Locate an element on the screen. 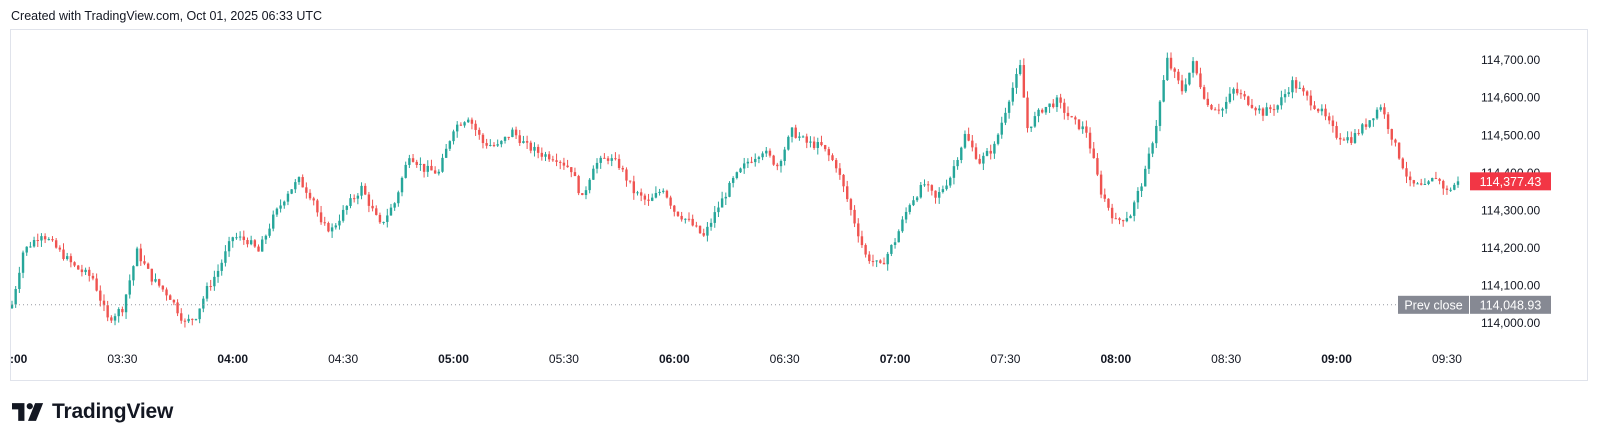 The image size is (1600, 446). tradingview-logo: TradingView is located at coordinates (92, 412).